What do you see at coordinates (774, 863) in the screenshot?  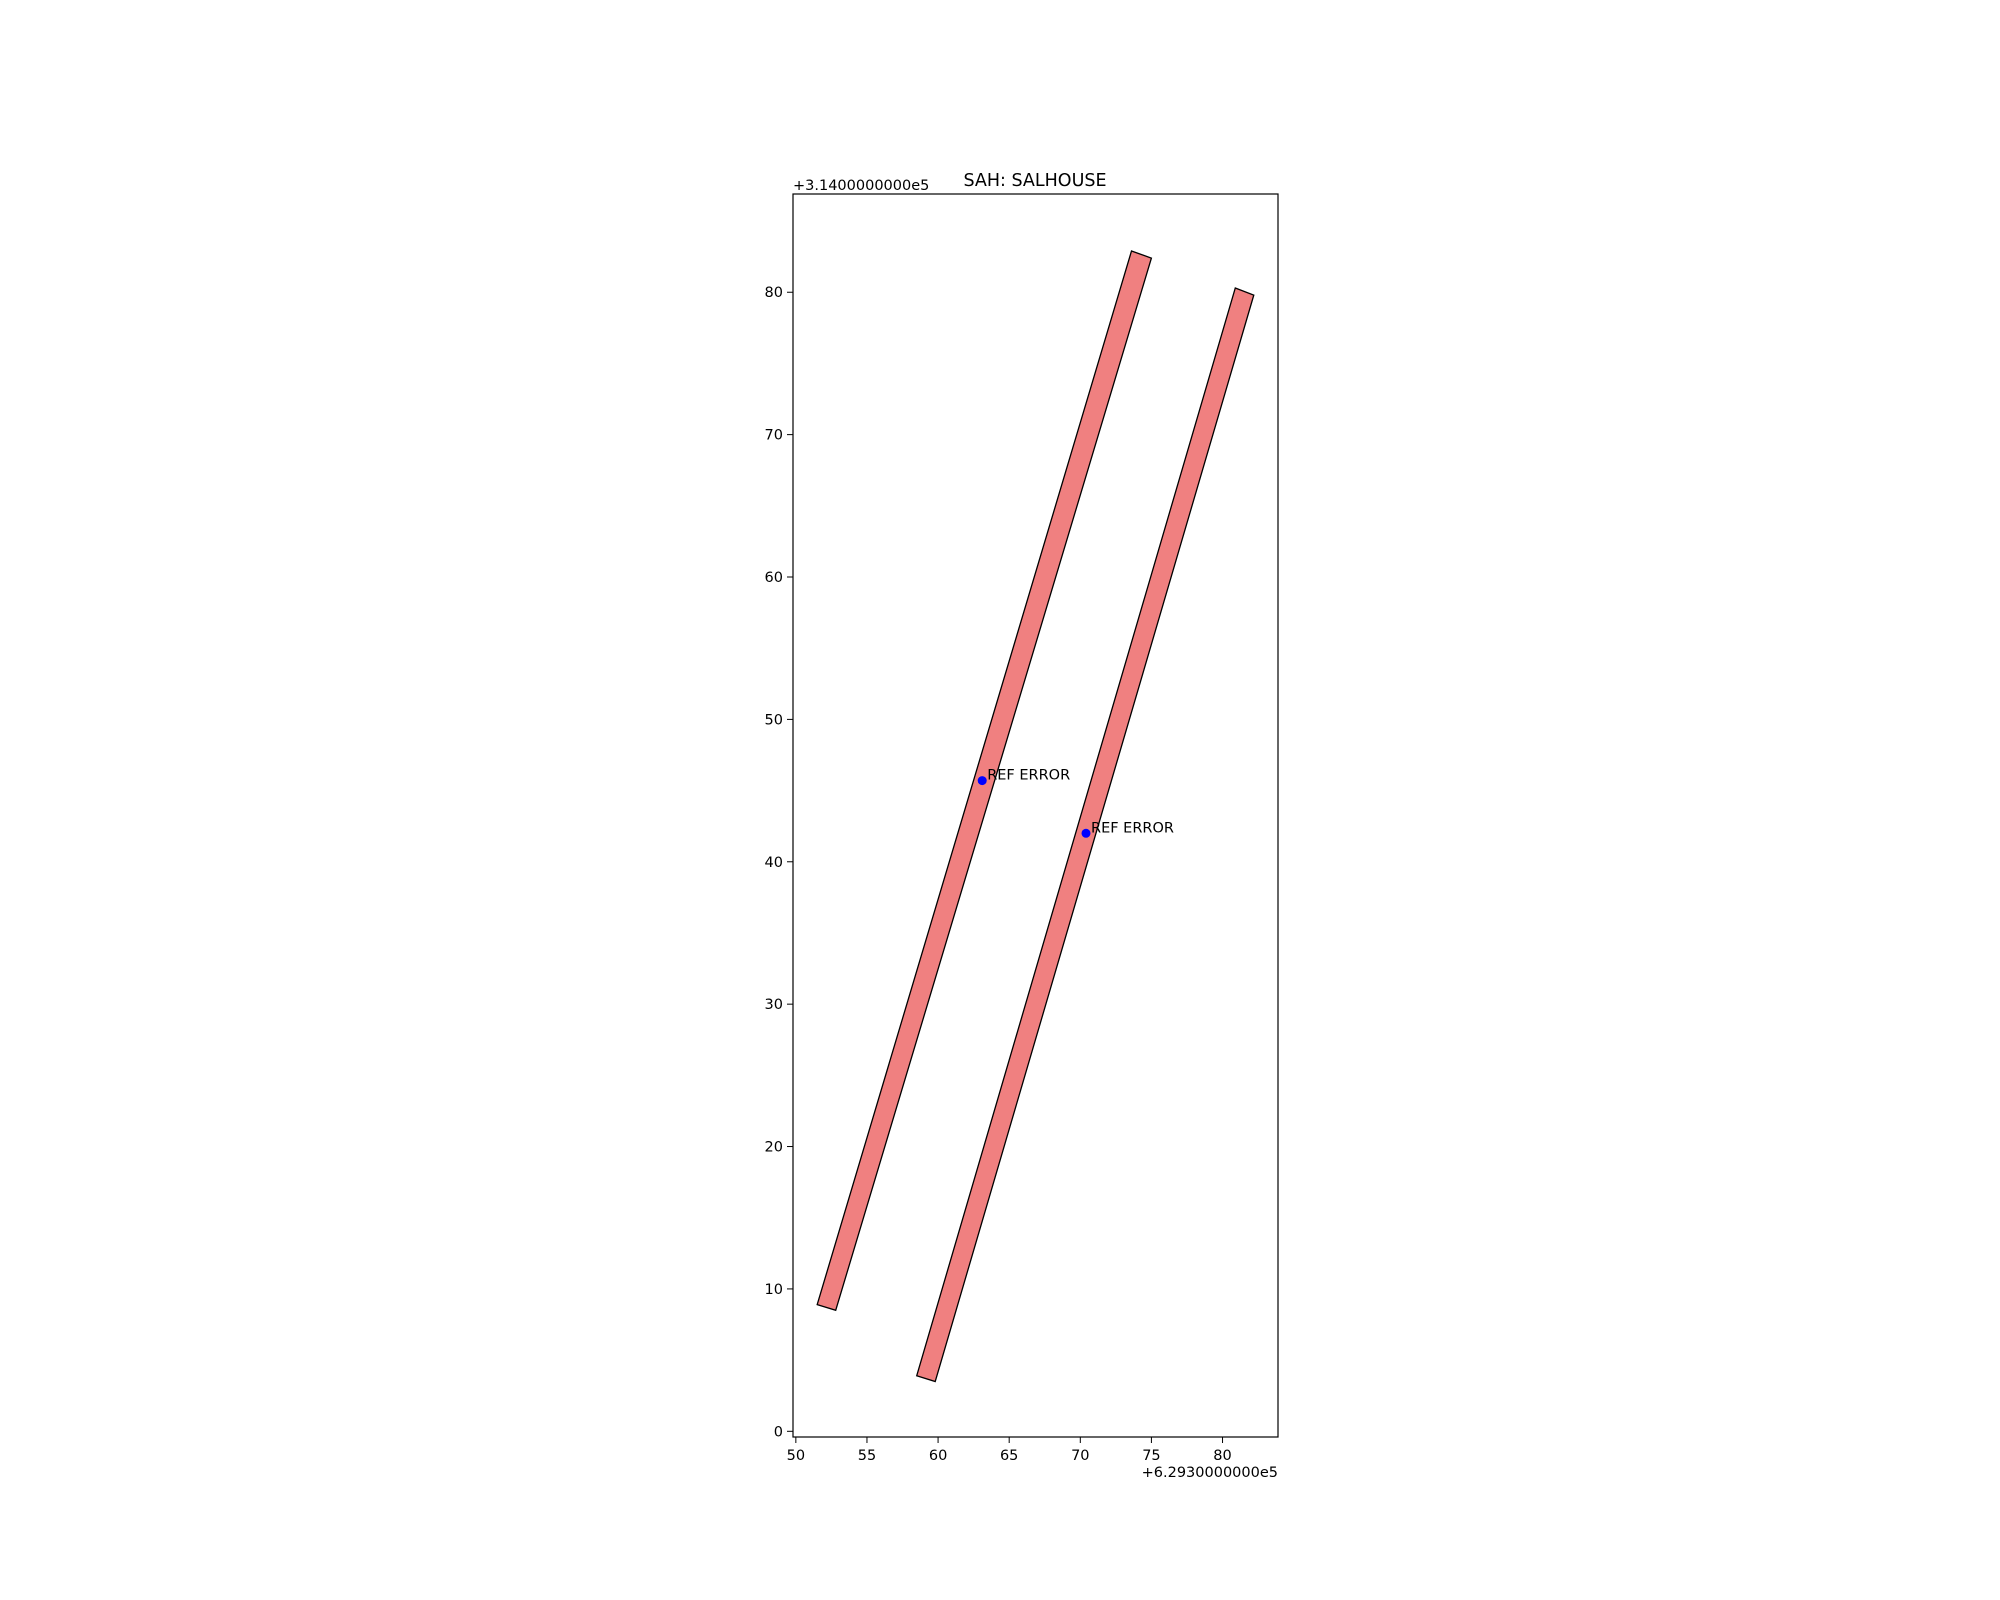 I see `y-tick-label-40: 40` at bounding box center [774, 863].